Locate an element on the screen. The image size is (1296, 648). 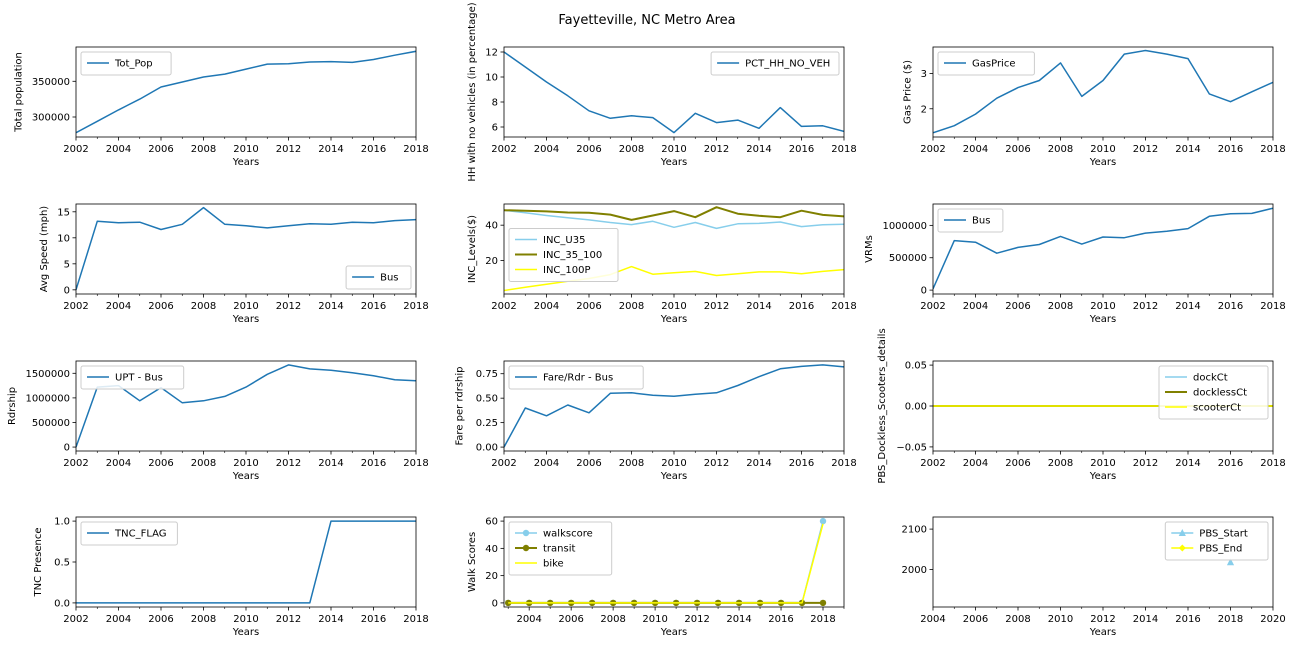
legend-label: GasPrice is located at coordinates (993, 64).